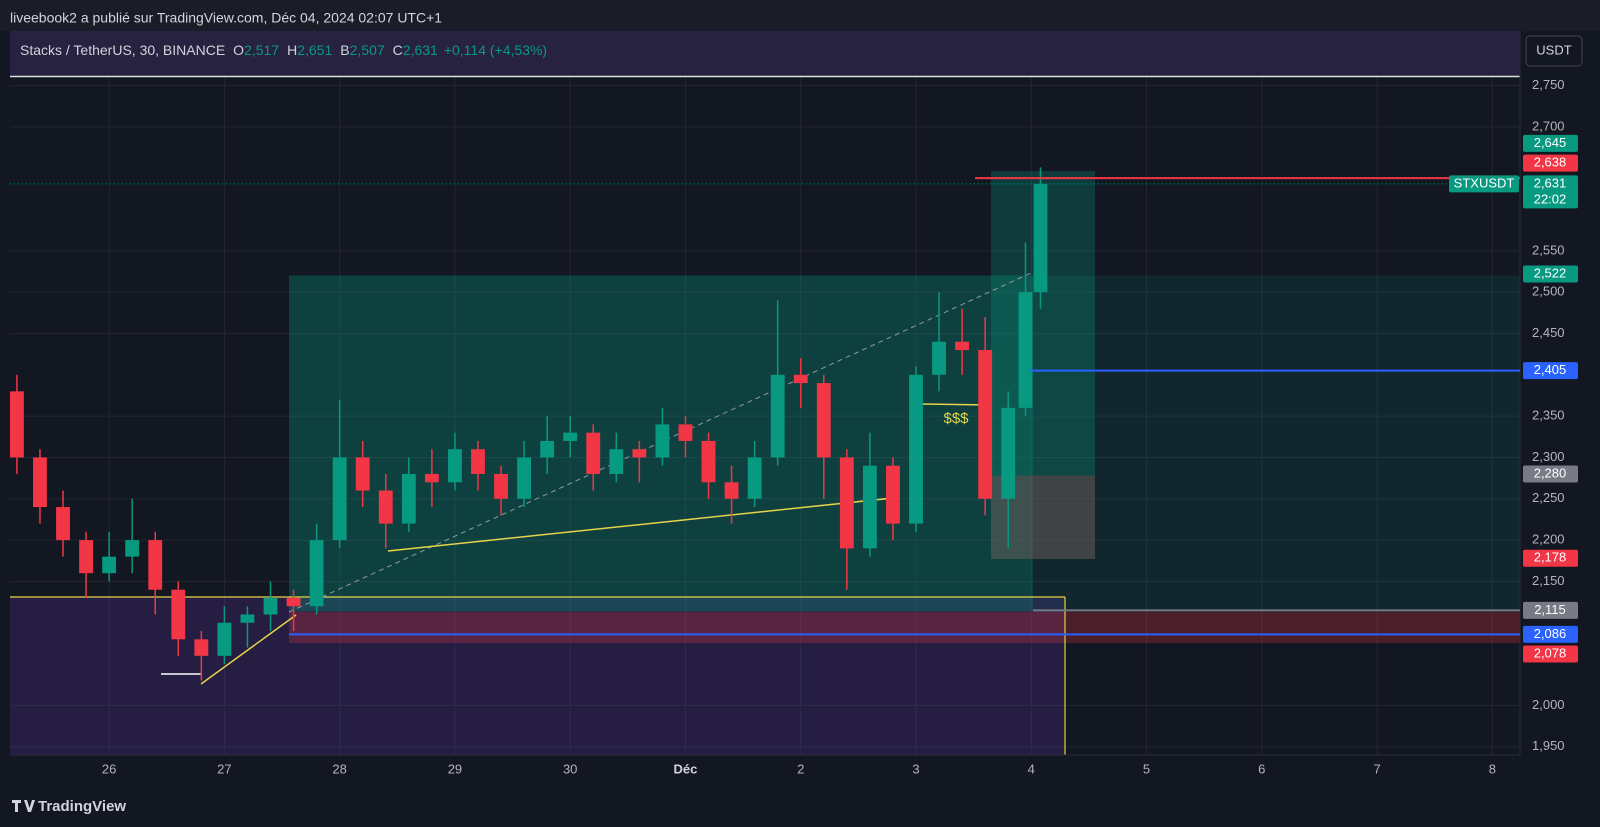 This screenshot has width=1600, height=827. I want to click on y-tick-label: 2,750, so click(1548, 84).